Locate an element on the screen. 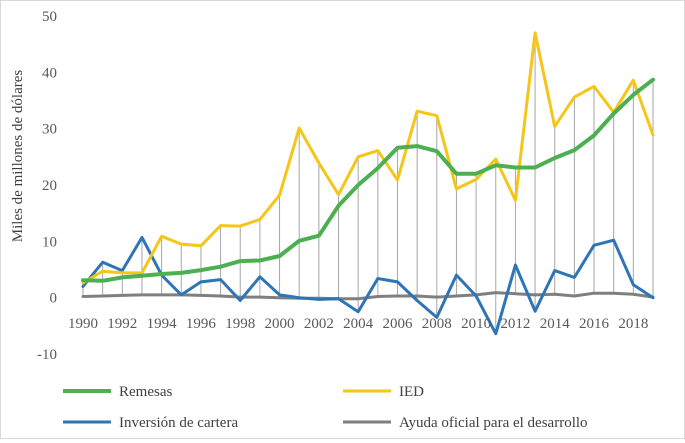  x-tick-label: 1992 is located at coordinates (122, 324).